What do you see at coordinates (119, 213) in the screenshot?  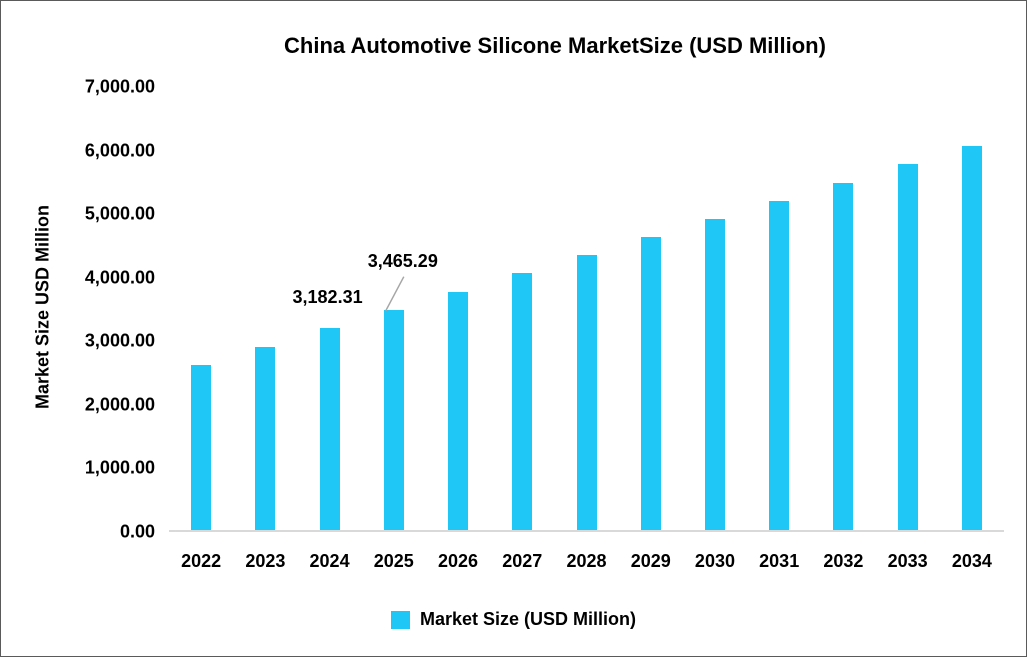 I see `y-tick-label: 5,000.00` at bounding box center [119, 213].